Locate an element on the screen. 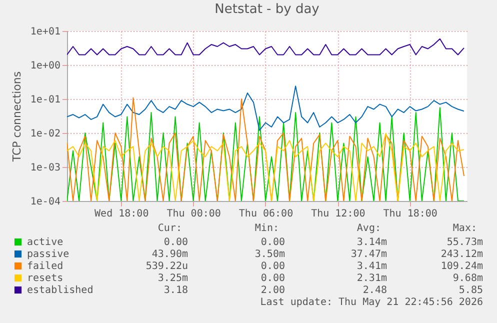 The width and height of the screenshot is (497, 323). x-tick-label: Thu 00:00 is located at coordinates (193, 214).